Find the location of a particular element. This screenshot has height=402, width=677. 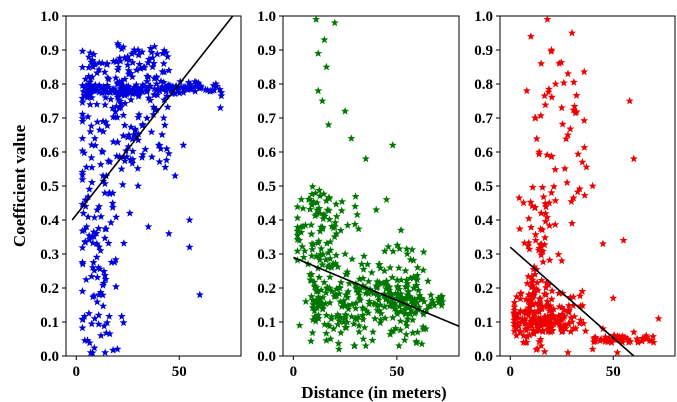

y-tick-label: 0.5 is located at coordinates (266, 187).